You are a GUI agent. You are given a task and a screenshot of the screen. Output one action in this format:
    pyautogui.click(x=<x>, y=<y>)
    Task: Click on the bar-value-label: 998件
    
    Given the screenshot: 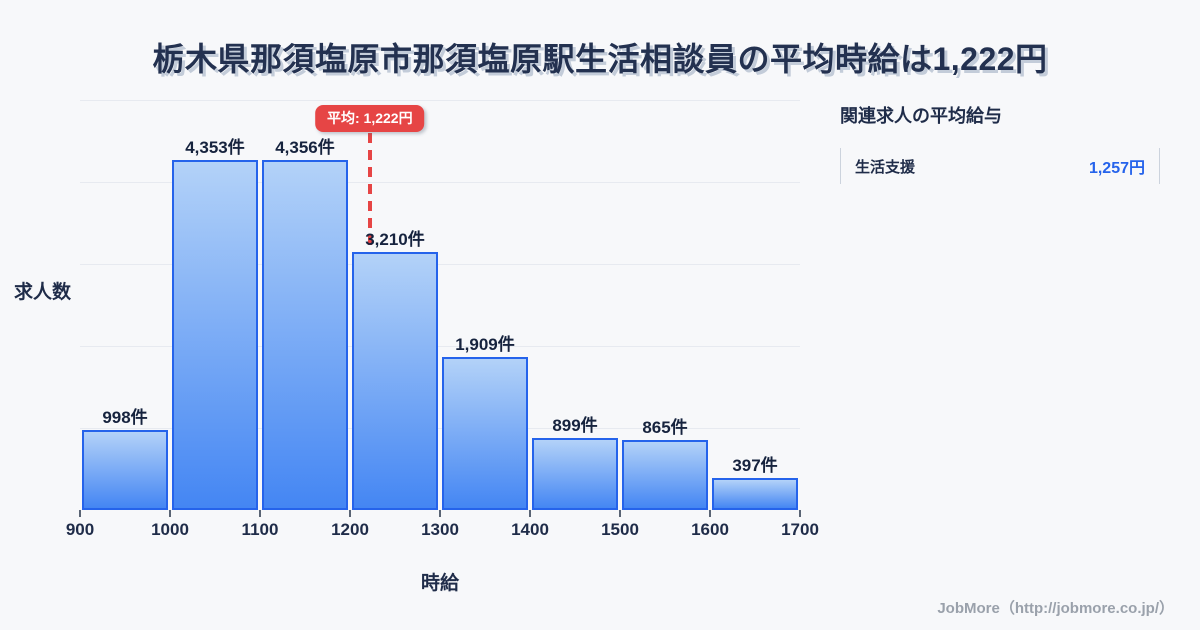 What is the action you would take?
    pyautogui.click(x=125, y=417)
    